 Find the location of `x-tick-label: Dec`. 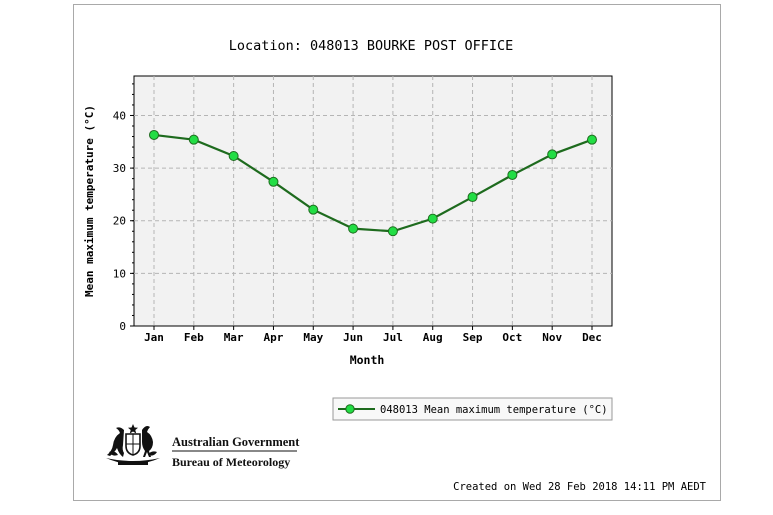

x-tick-label: Dec is located at coordinates (592, 337).